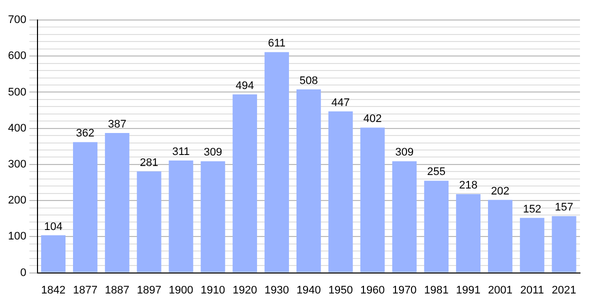  I want to click on y-tick-label: 500, so click(17, 92).